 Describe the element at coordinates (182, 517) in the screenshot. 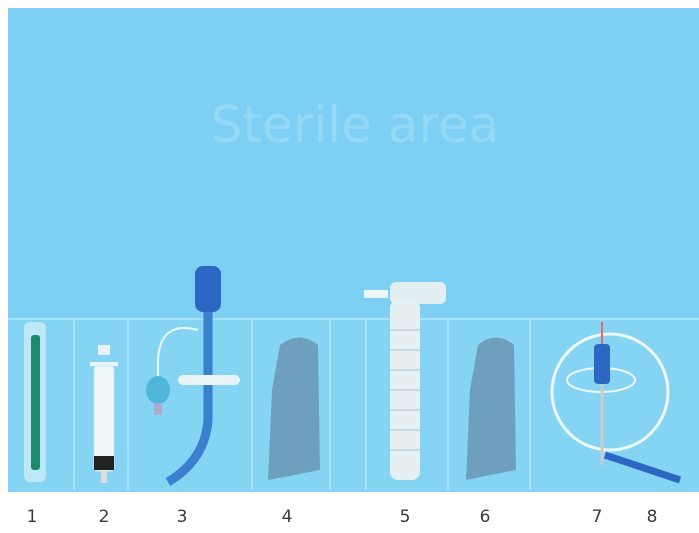

I see `item-label: 3` at that location.